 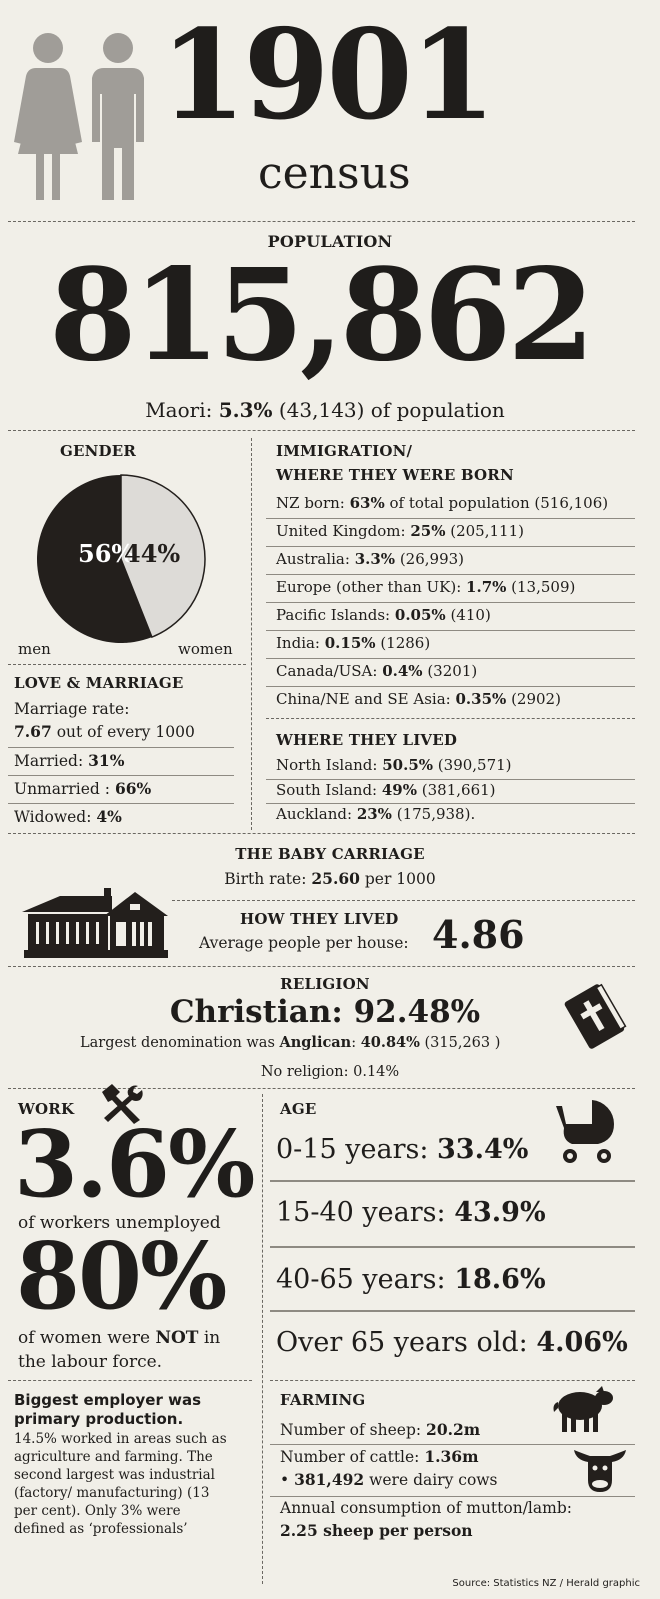 What do you see at coordinates (101, 1529) in the screenshot?
I see `employer-line: defined as ‘professionals’` at bounding box center [101, 1529].